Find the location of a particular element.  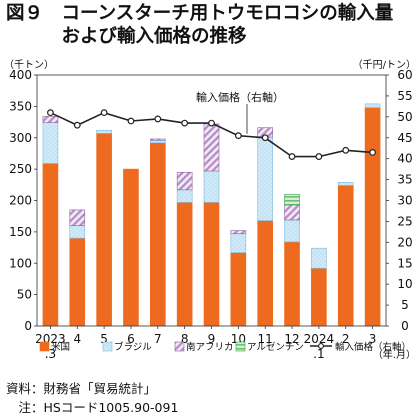

x-unit-label: （年.月） is located at coordinates (394, 354).